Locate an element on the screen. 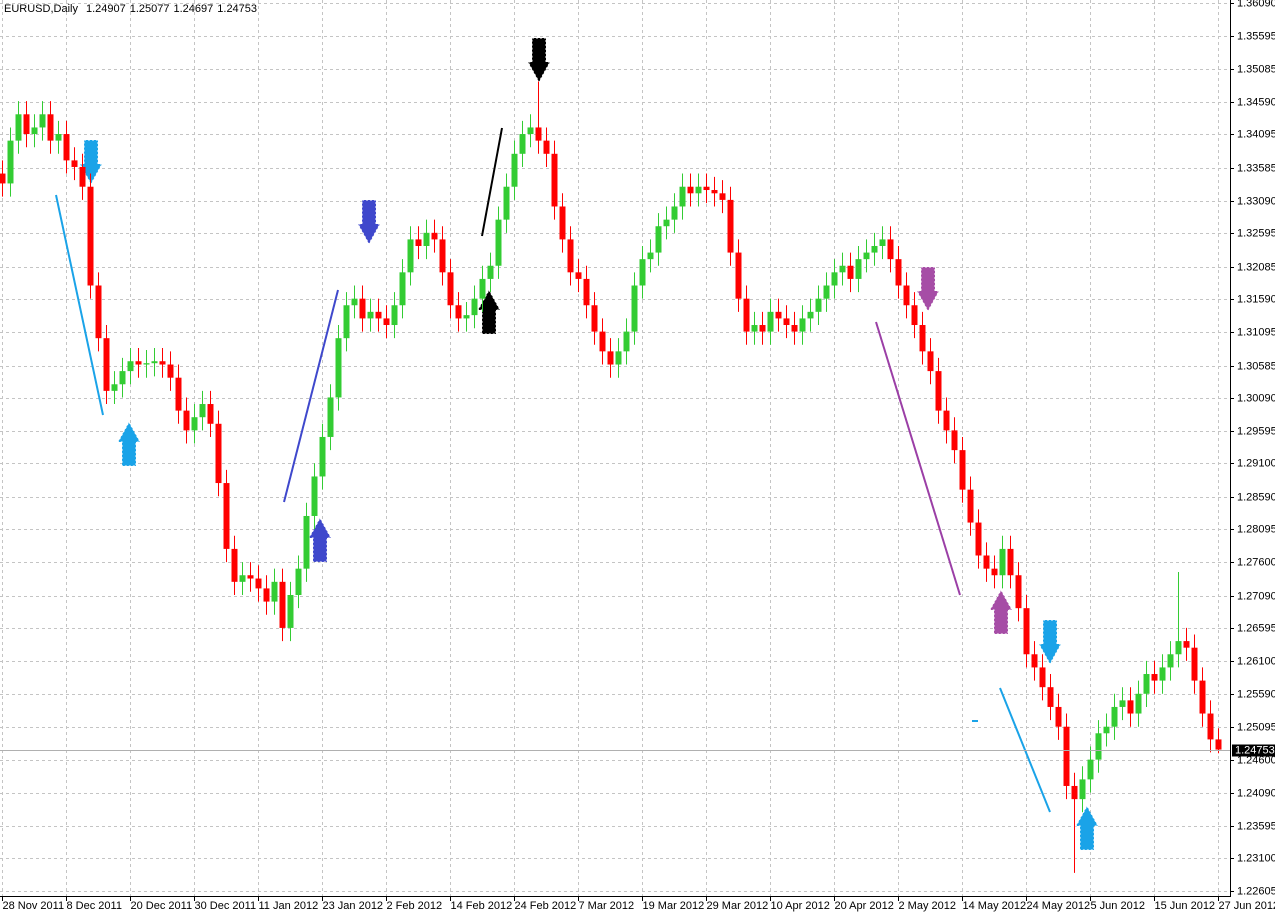 This screenshot has width=1275, height=917. y-tick-label: 1.24600 is located at coordinates (1256, 760).